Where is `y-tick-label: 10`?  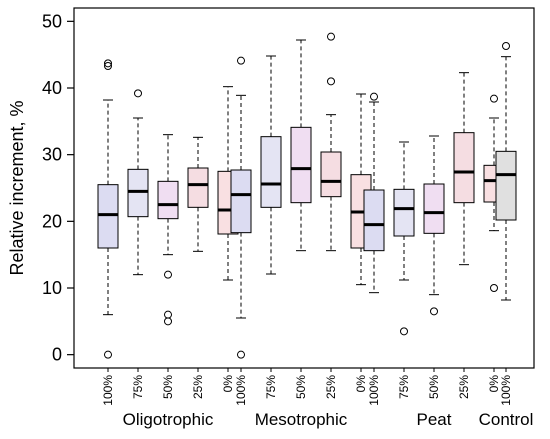
y-tick-label: 10 is located at coordinates (52, 288).